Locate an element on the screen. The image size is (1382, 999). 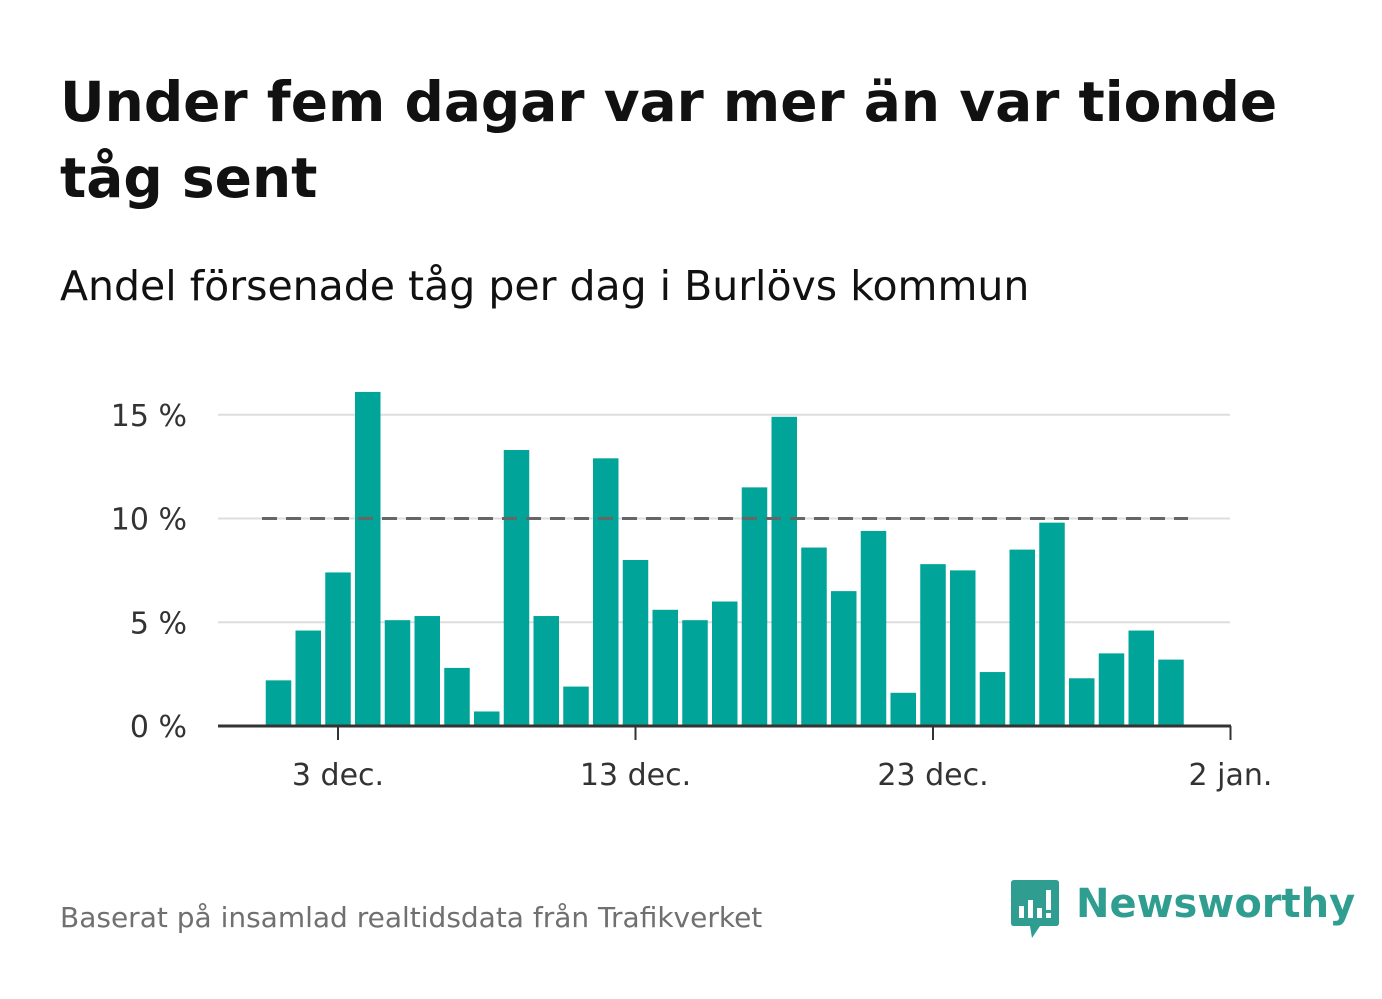
x-tick-label: 3 dec. is located at coordinates (338, 775).